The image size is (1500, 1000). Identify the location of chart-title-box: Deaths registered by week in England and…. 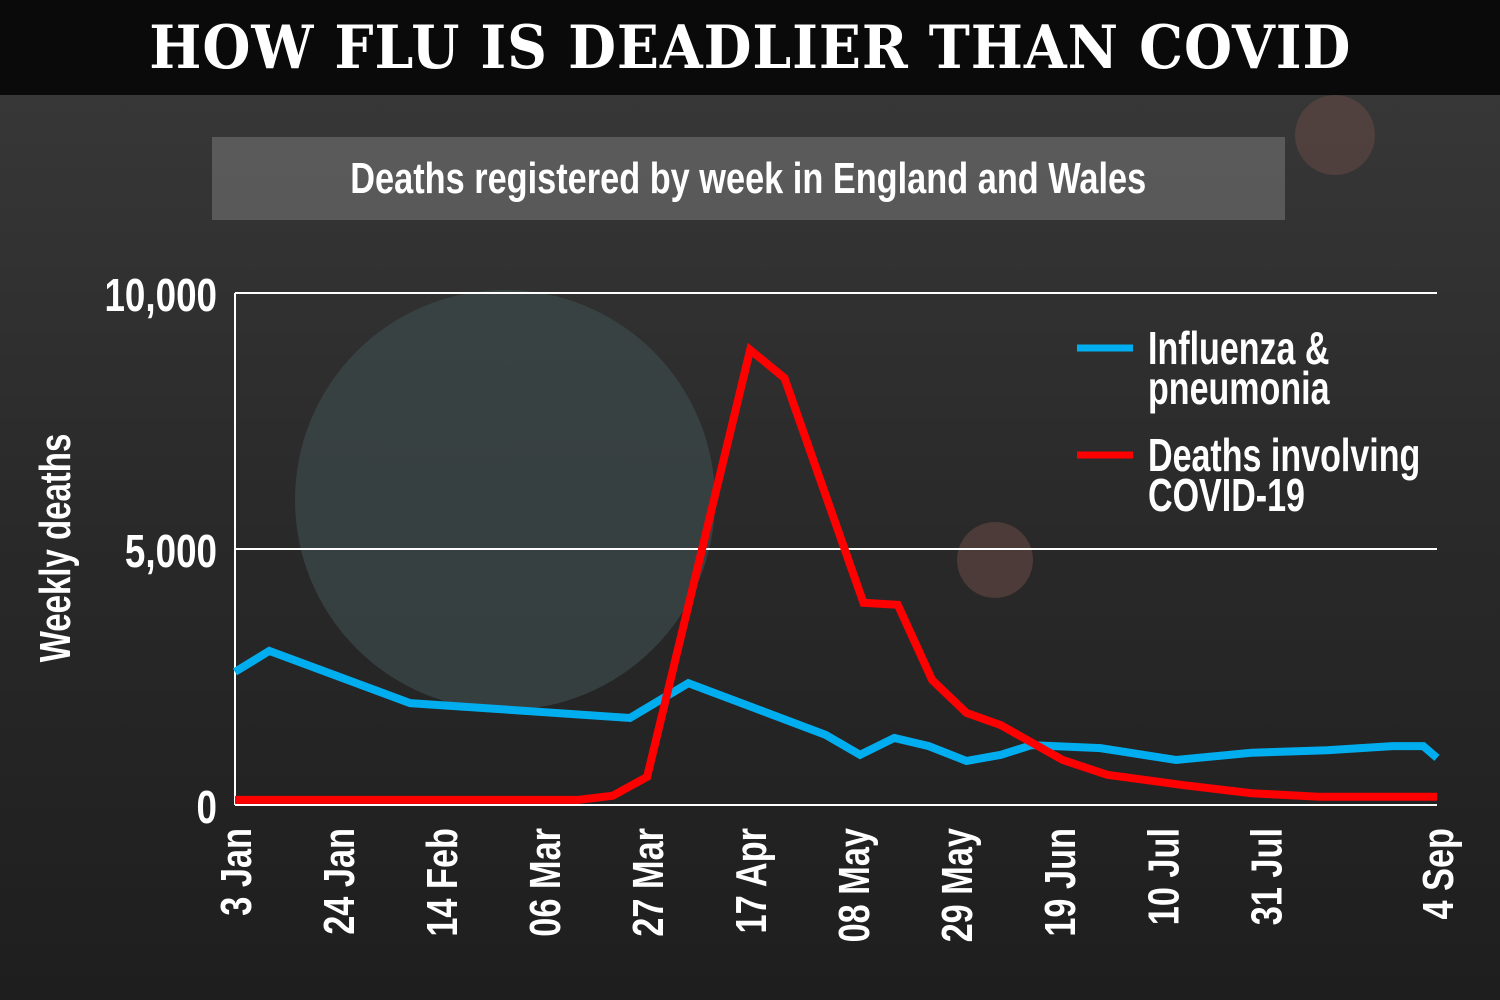
(748, 178).